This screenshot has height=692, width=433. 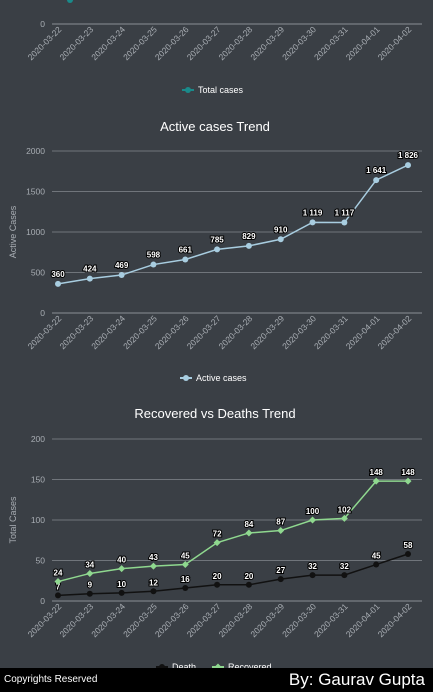 I want to click on data-label-death: 9, so click(x=90, y=585).